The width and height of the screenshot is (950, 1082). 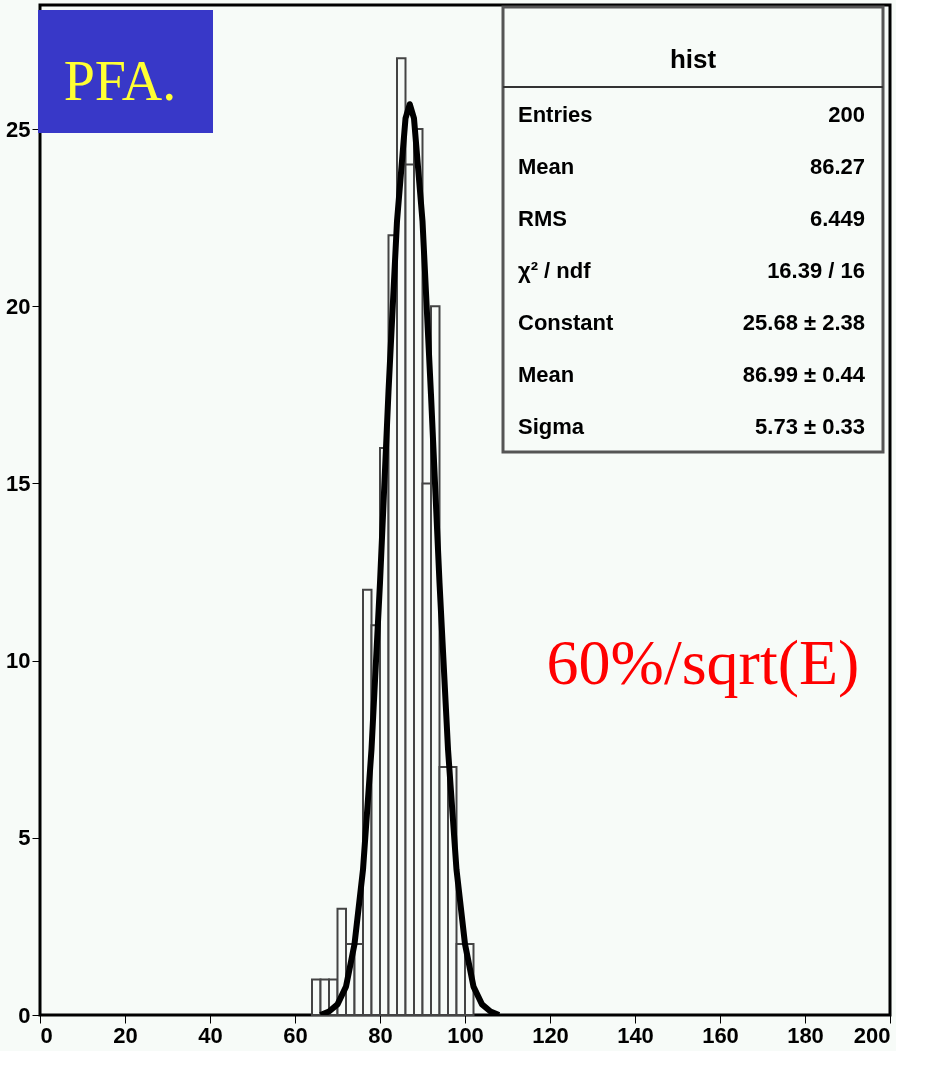 What do you see at coordinates (24, 1015) in the screenshot?
I see `y-tick-label: 0` at bounding box center [24, 1015].